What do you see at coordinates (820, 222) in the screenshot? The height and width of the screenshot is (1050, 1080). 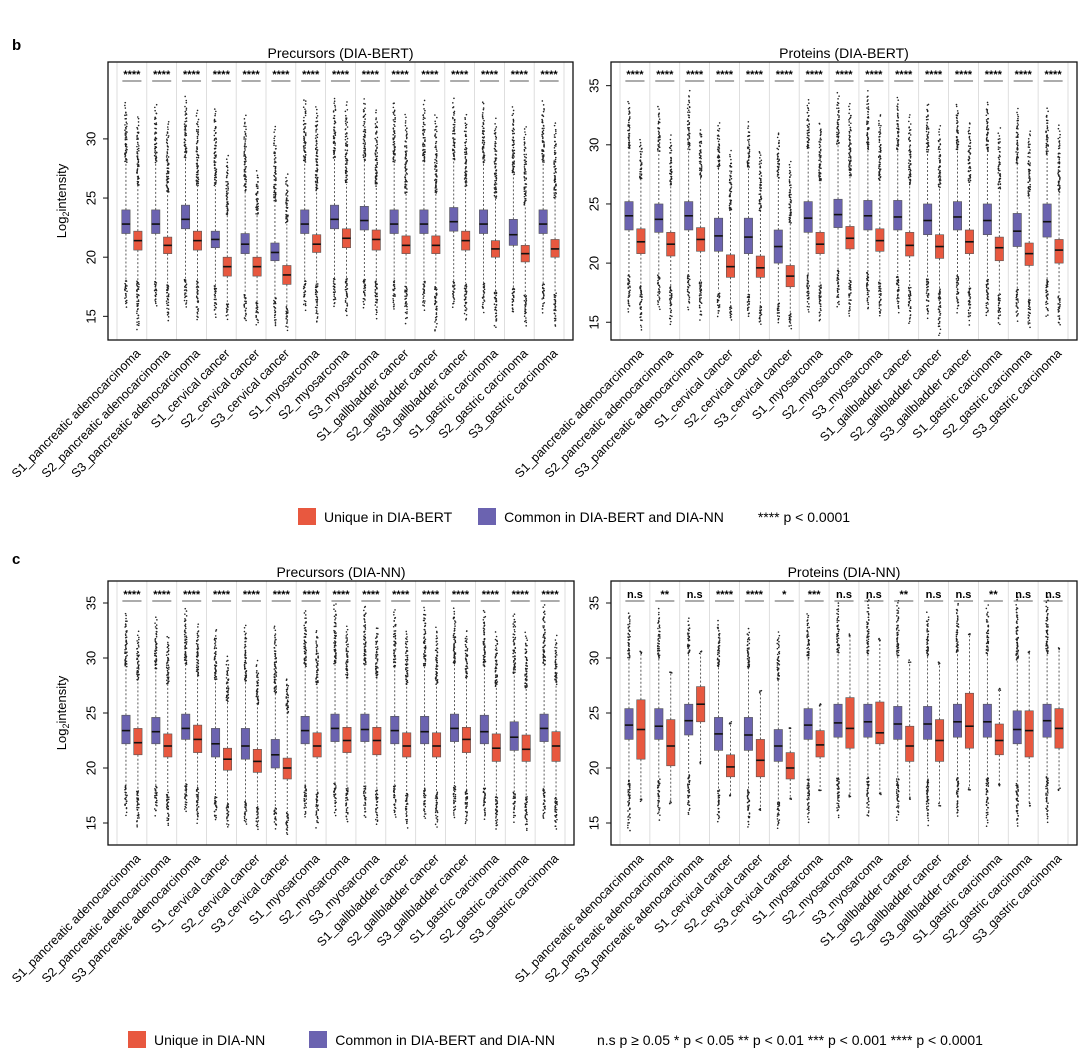 I see `outlier-points` at bounding box center [820, 222].